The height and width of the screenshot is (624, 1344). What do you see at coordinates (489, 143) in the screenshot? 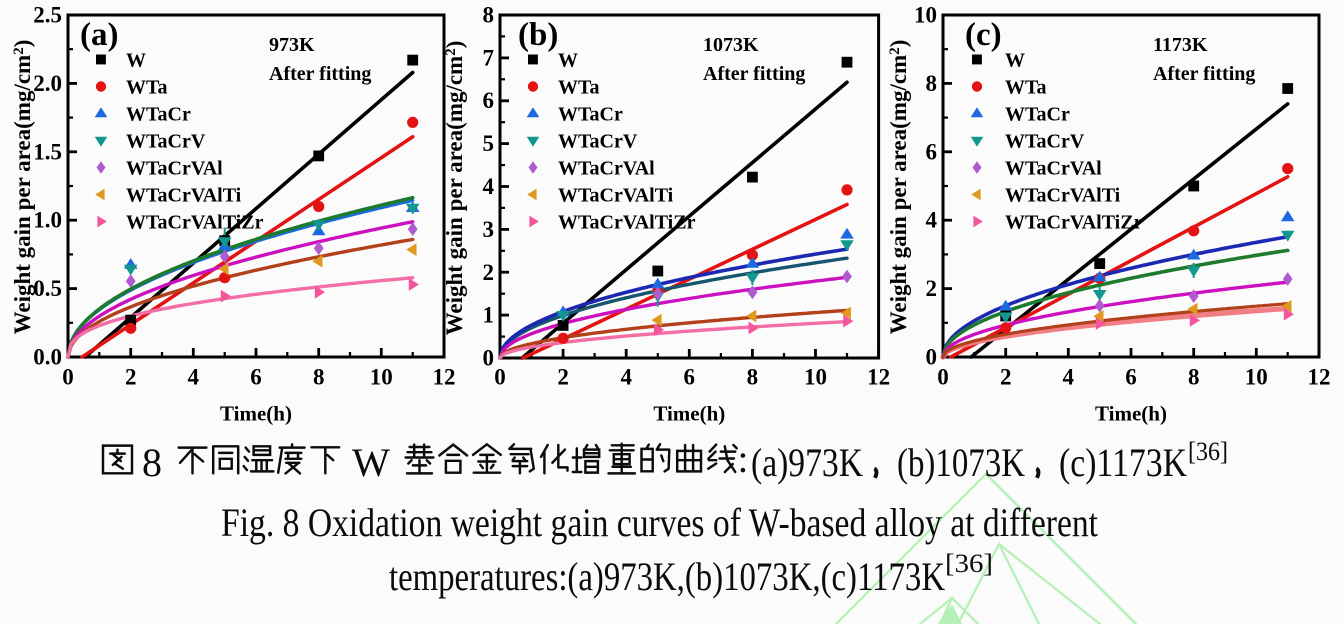
I see `svg-text: 5` at bounding box center [489, 143].